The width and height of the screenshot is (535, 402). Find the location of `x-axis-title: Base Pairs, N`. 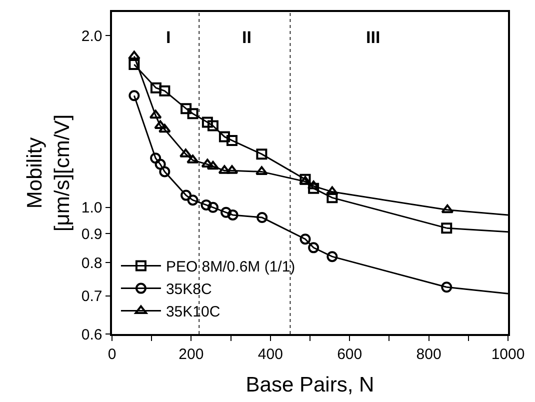

x-axis-title: Base Pairs, N is located at coordinates (310, 384).